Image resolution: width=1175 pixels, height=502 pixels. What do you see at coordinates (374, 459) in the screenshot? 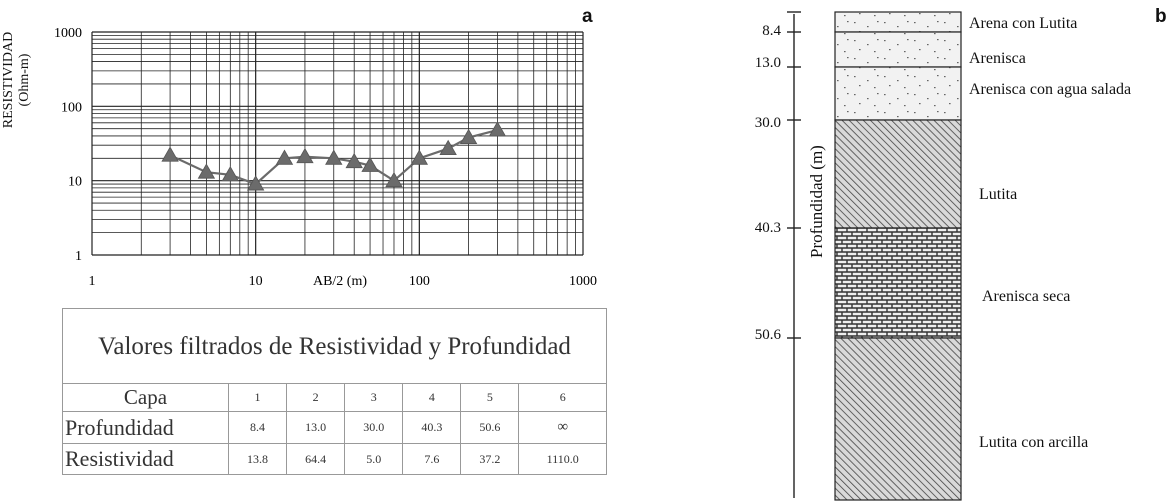
I see `resistividad-cell: 5.0` at bounding box center [374, 459].